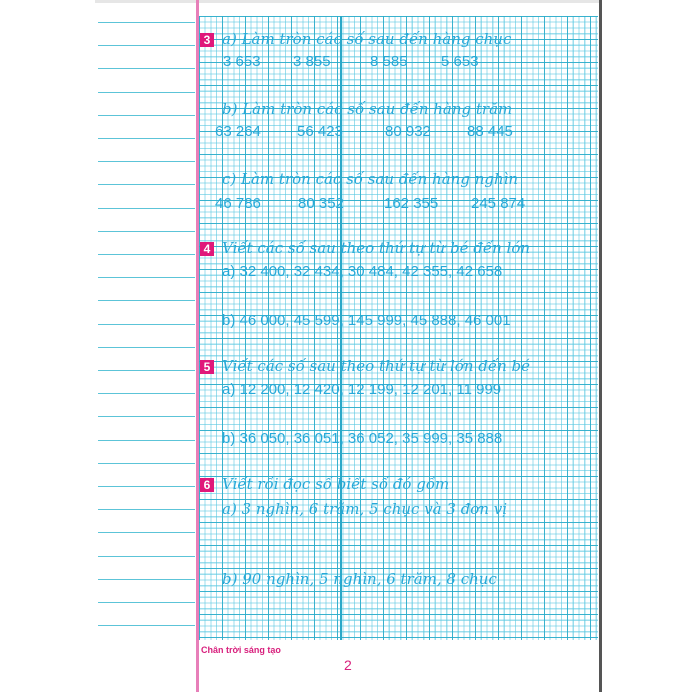  I want to click on exercise-part: a) 3 nghìn, 6 trăm, 5 chục và 3 đơn vị, so click(365, 509).